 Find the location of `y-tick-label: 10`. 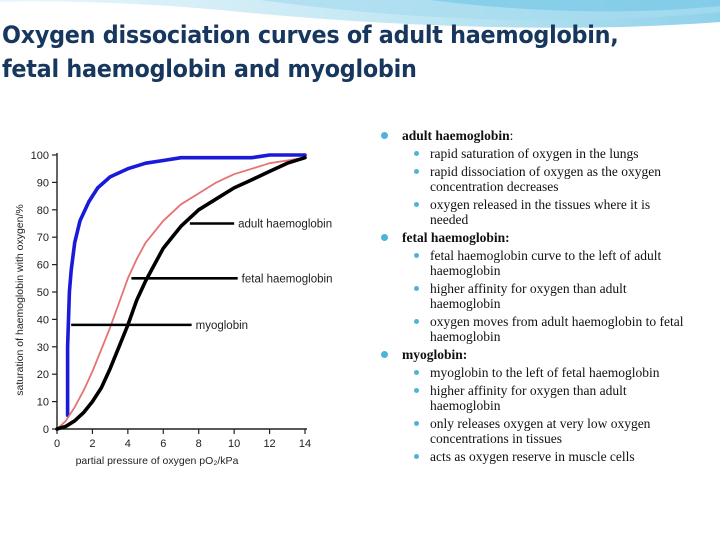

y-tick-label: 10 is located at coordinates (43, 403).